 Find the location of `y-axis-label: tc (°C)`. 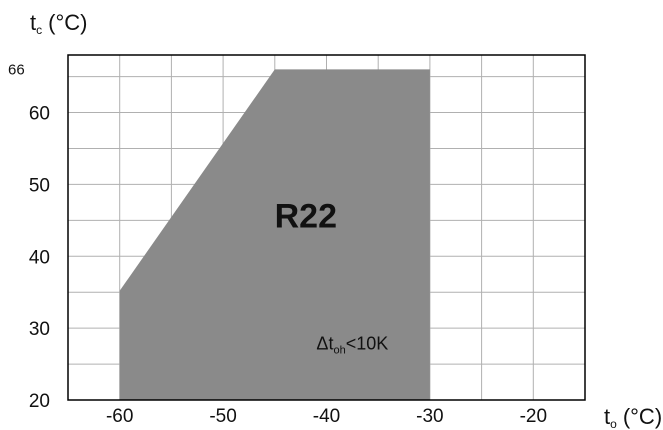

y-axis-label: tc (°C) is located at coordinates (58, 23).